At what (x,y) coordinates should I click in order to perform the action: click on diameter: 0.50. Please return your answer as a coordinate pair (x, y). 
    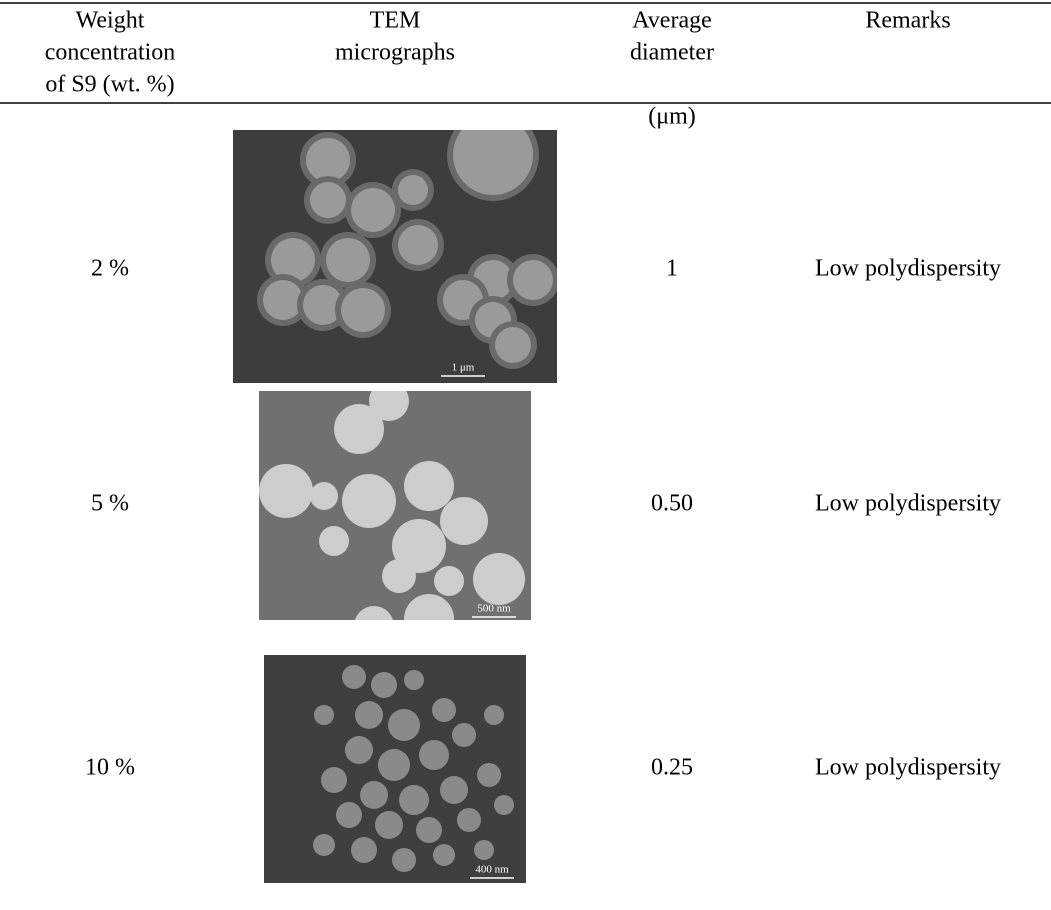
    Looking at the image, I should click on (672, 504).